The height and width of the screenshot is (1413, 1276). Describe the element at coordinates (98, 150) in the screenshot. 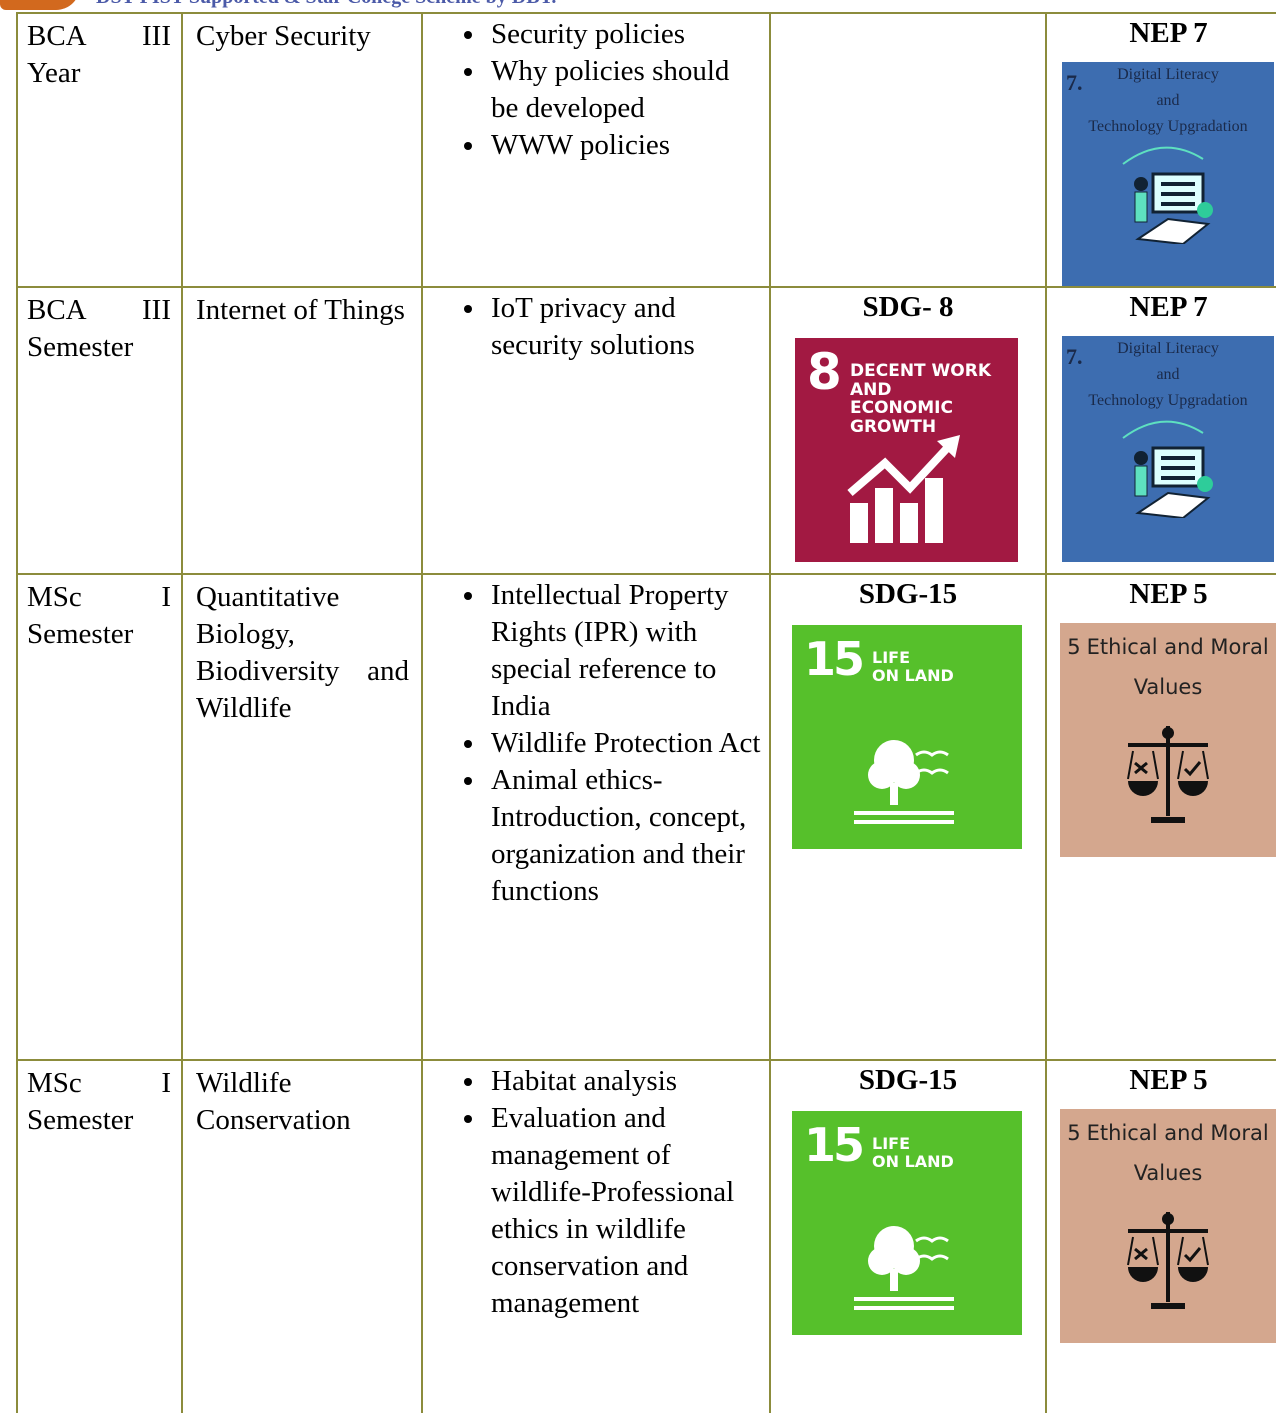

I see `class-cell: BCA III Year` at that location.